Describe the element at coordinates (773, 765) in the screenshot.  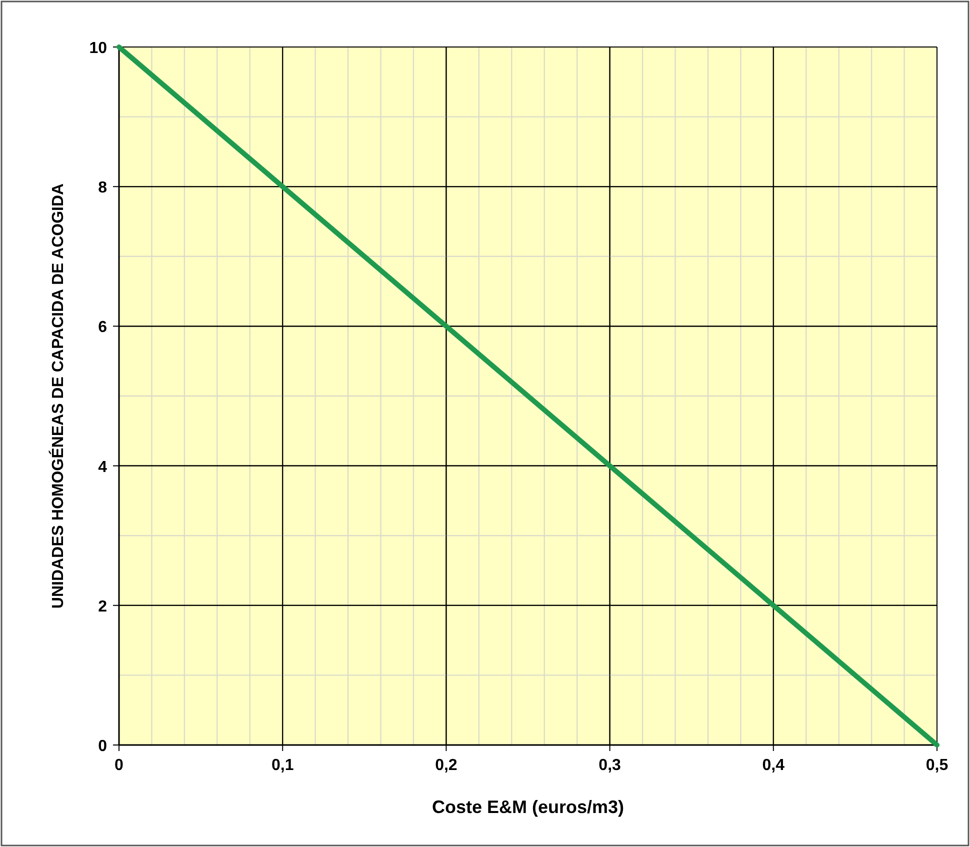
I see `x-tick-label: 0,4` at that location.